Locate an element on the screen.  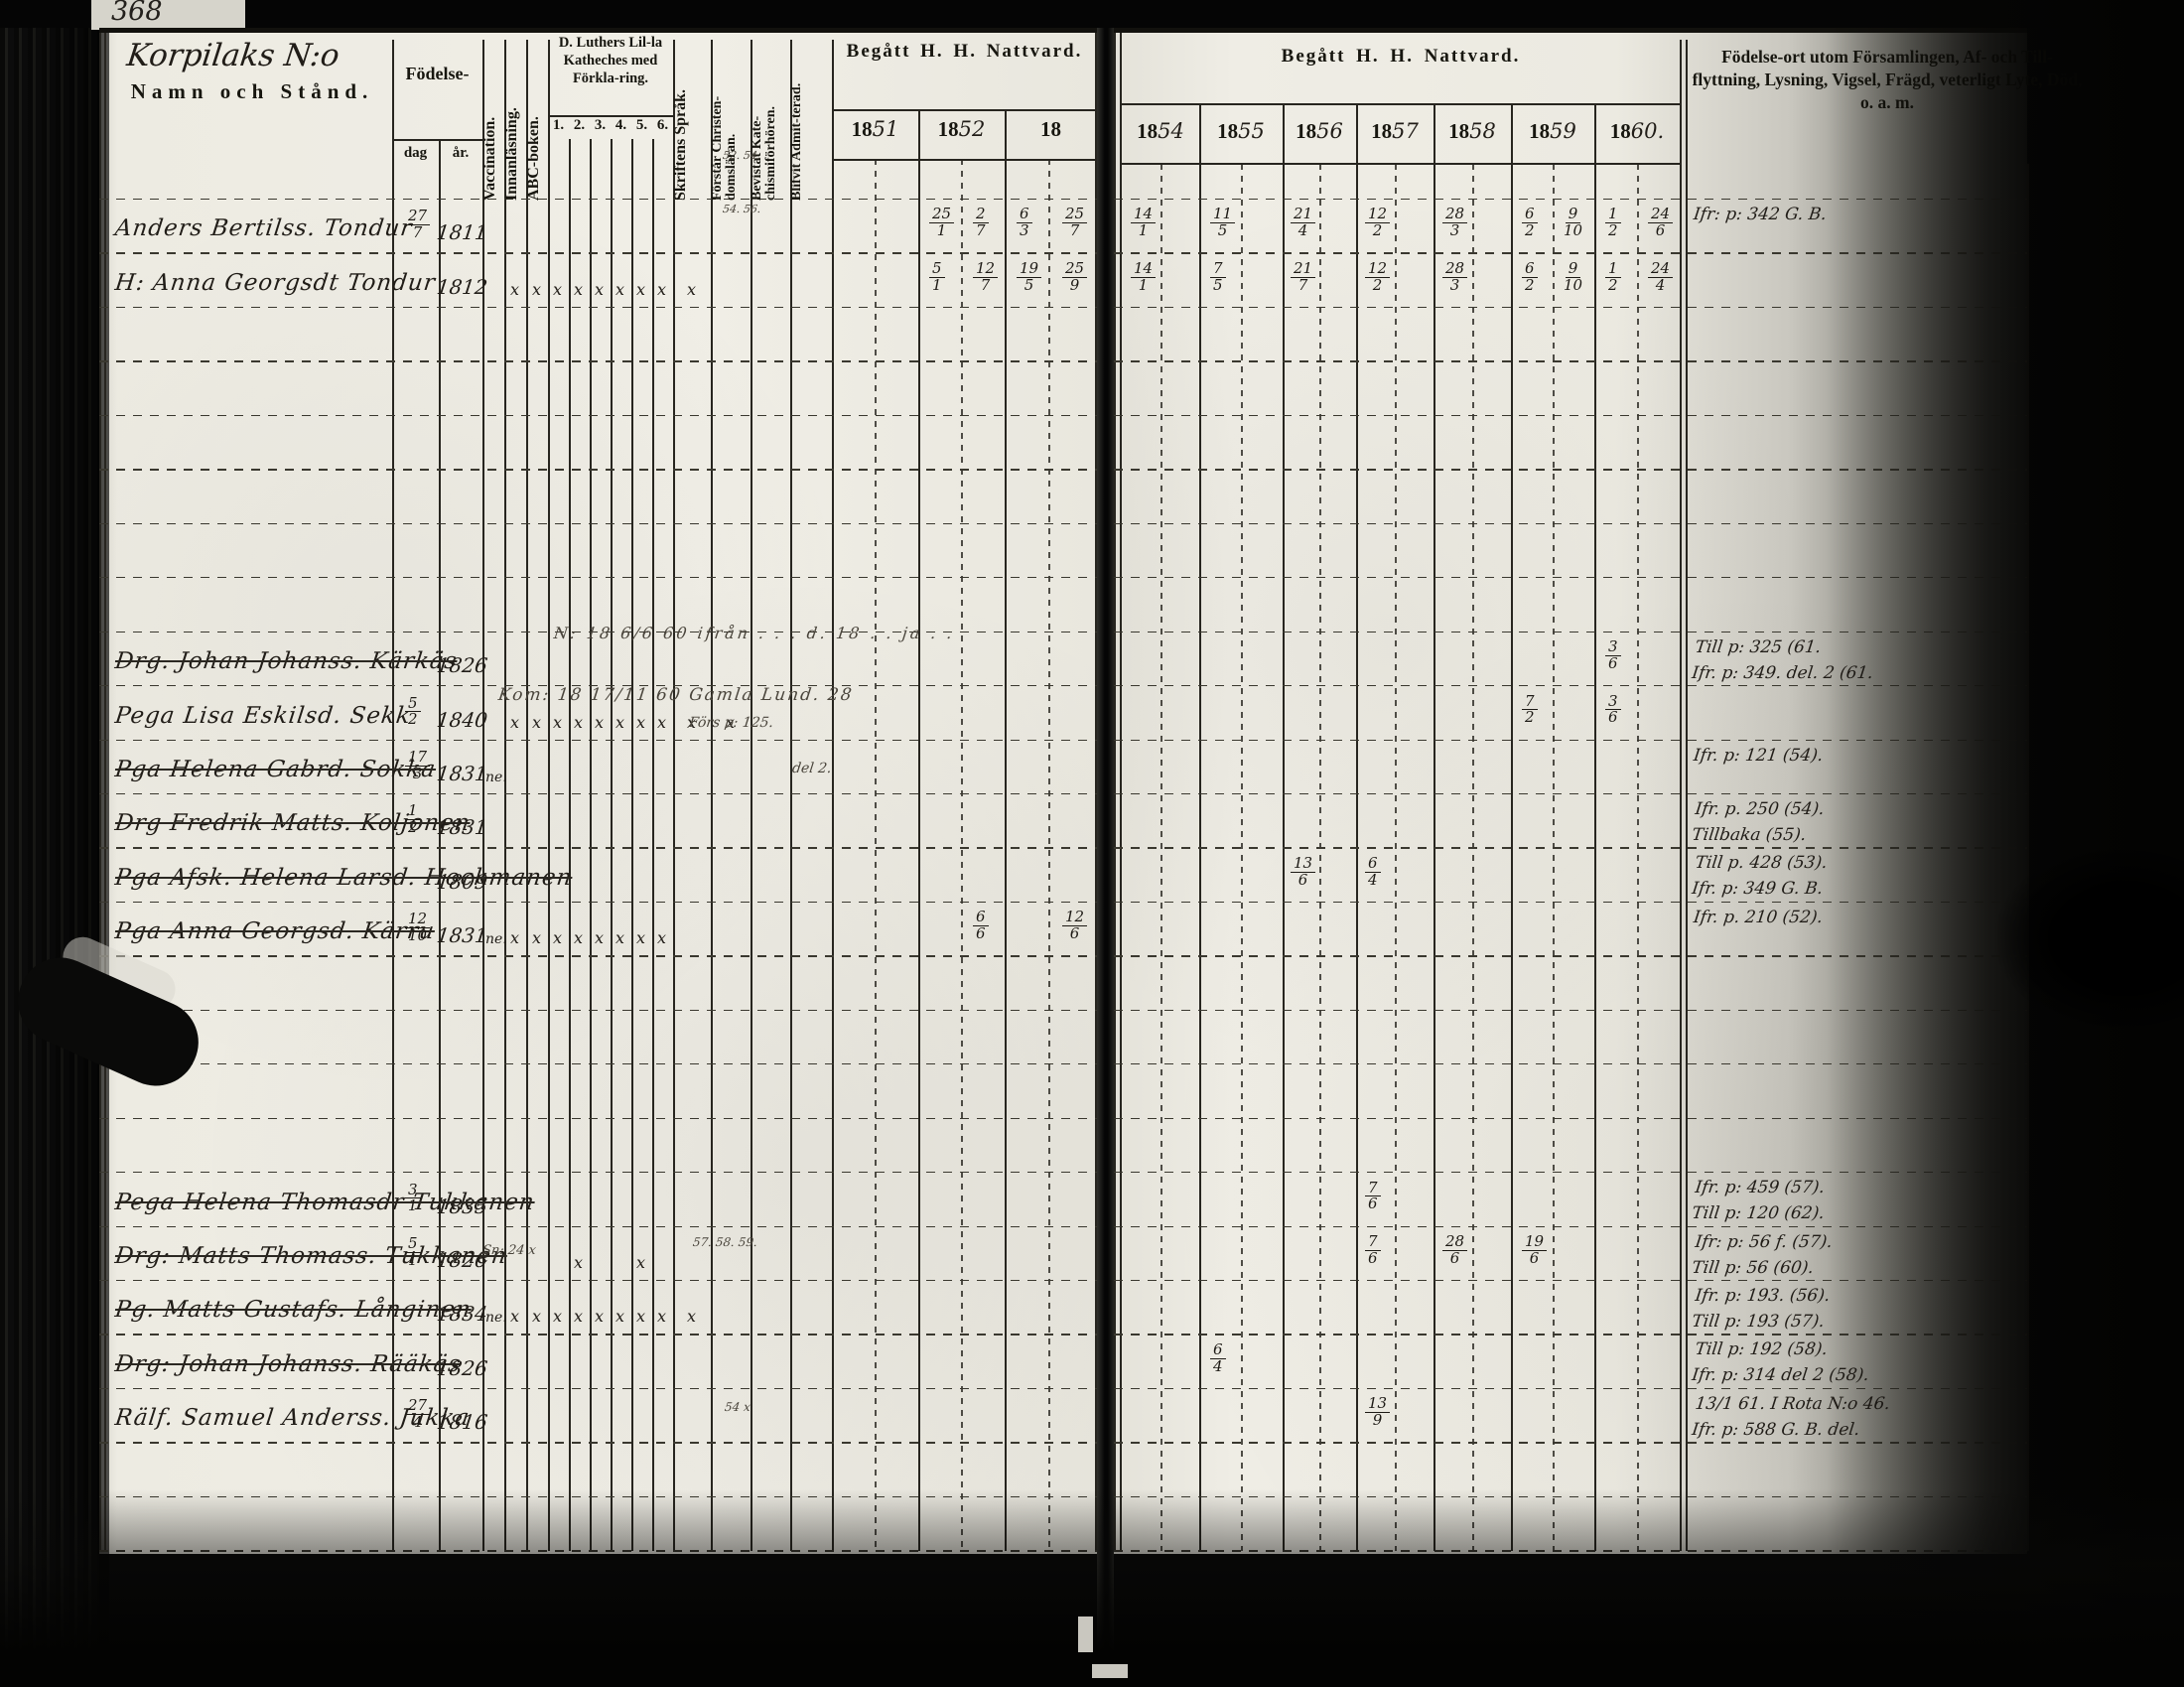
entry-name: Drg. Johan Johanss. Kärkäs is located at coordinates (286, 661).